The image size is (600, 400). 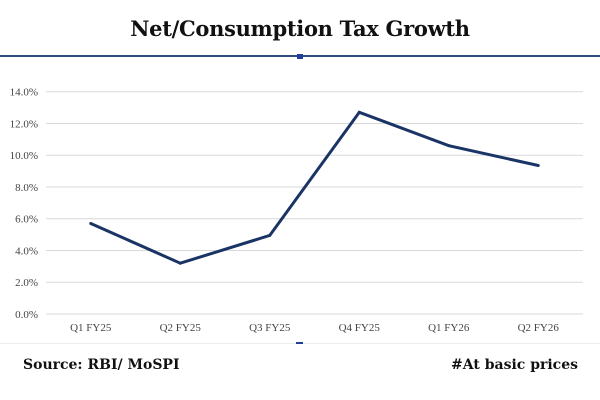 What do you see at coordinates (360, 328) in the screenshot?
I see `x-tick-label: Q4 FY25` at bounding box center [360, 328].